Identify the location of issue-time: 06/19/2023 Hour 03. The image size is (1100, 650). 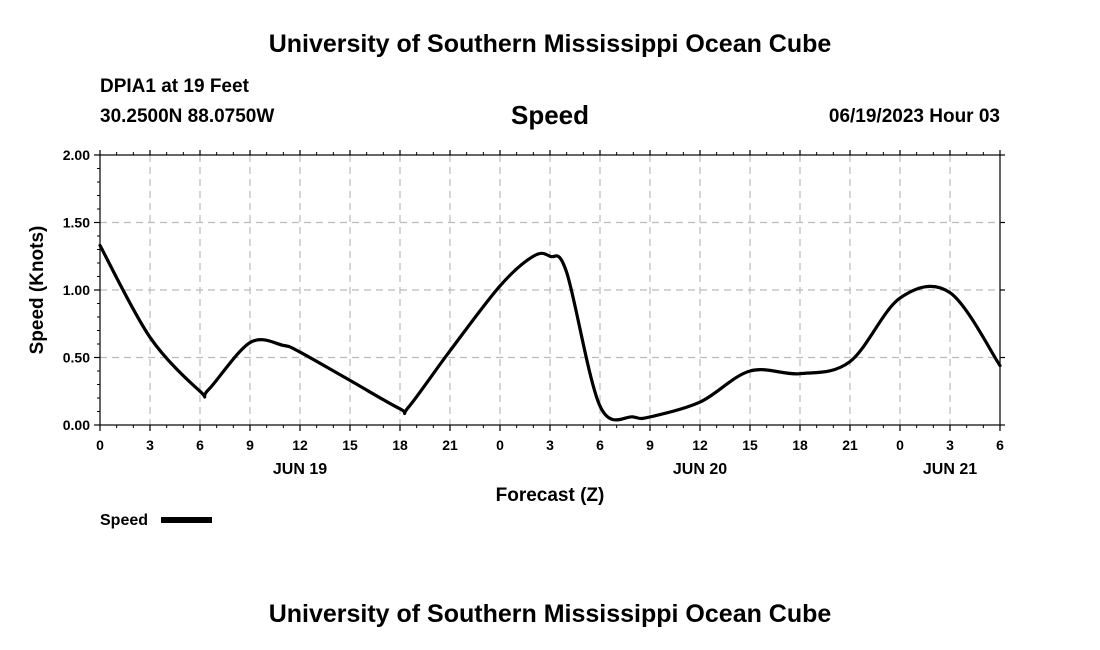
(914, 116).